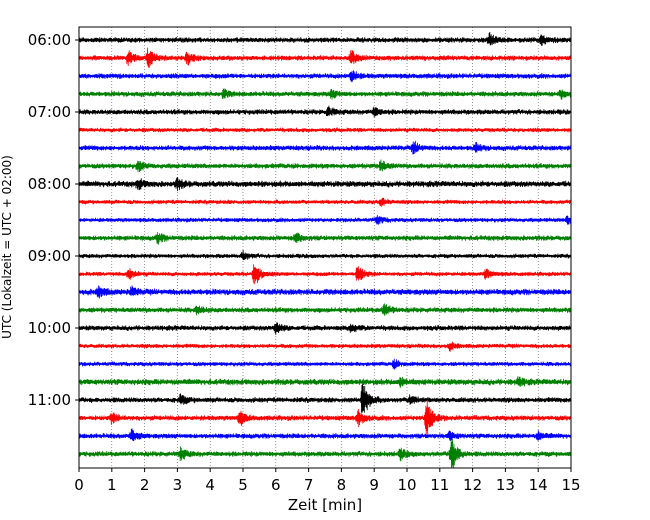 The height and width of the screenshot is (520, 650). I want to click on y-axis-label: UTC (Lokalzeit = UTC + 02:00), so click(7, 247).